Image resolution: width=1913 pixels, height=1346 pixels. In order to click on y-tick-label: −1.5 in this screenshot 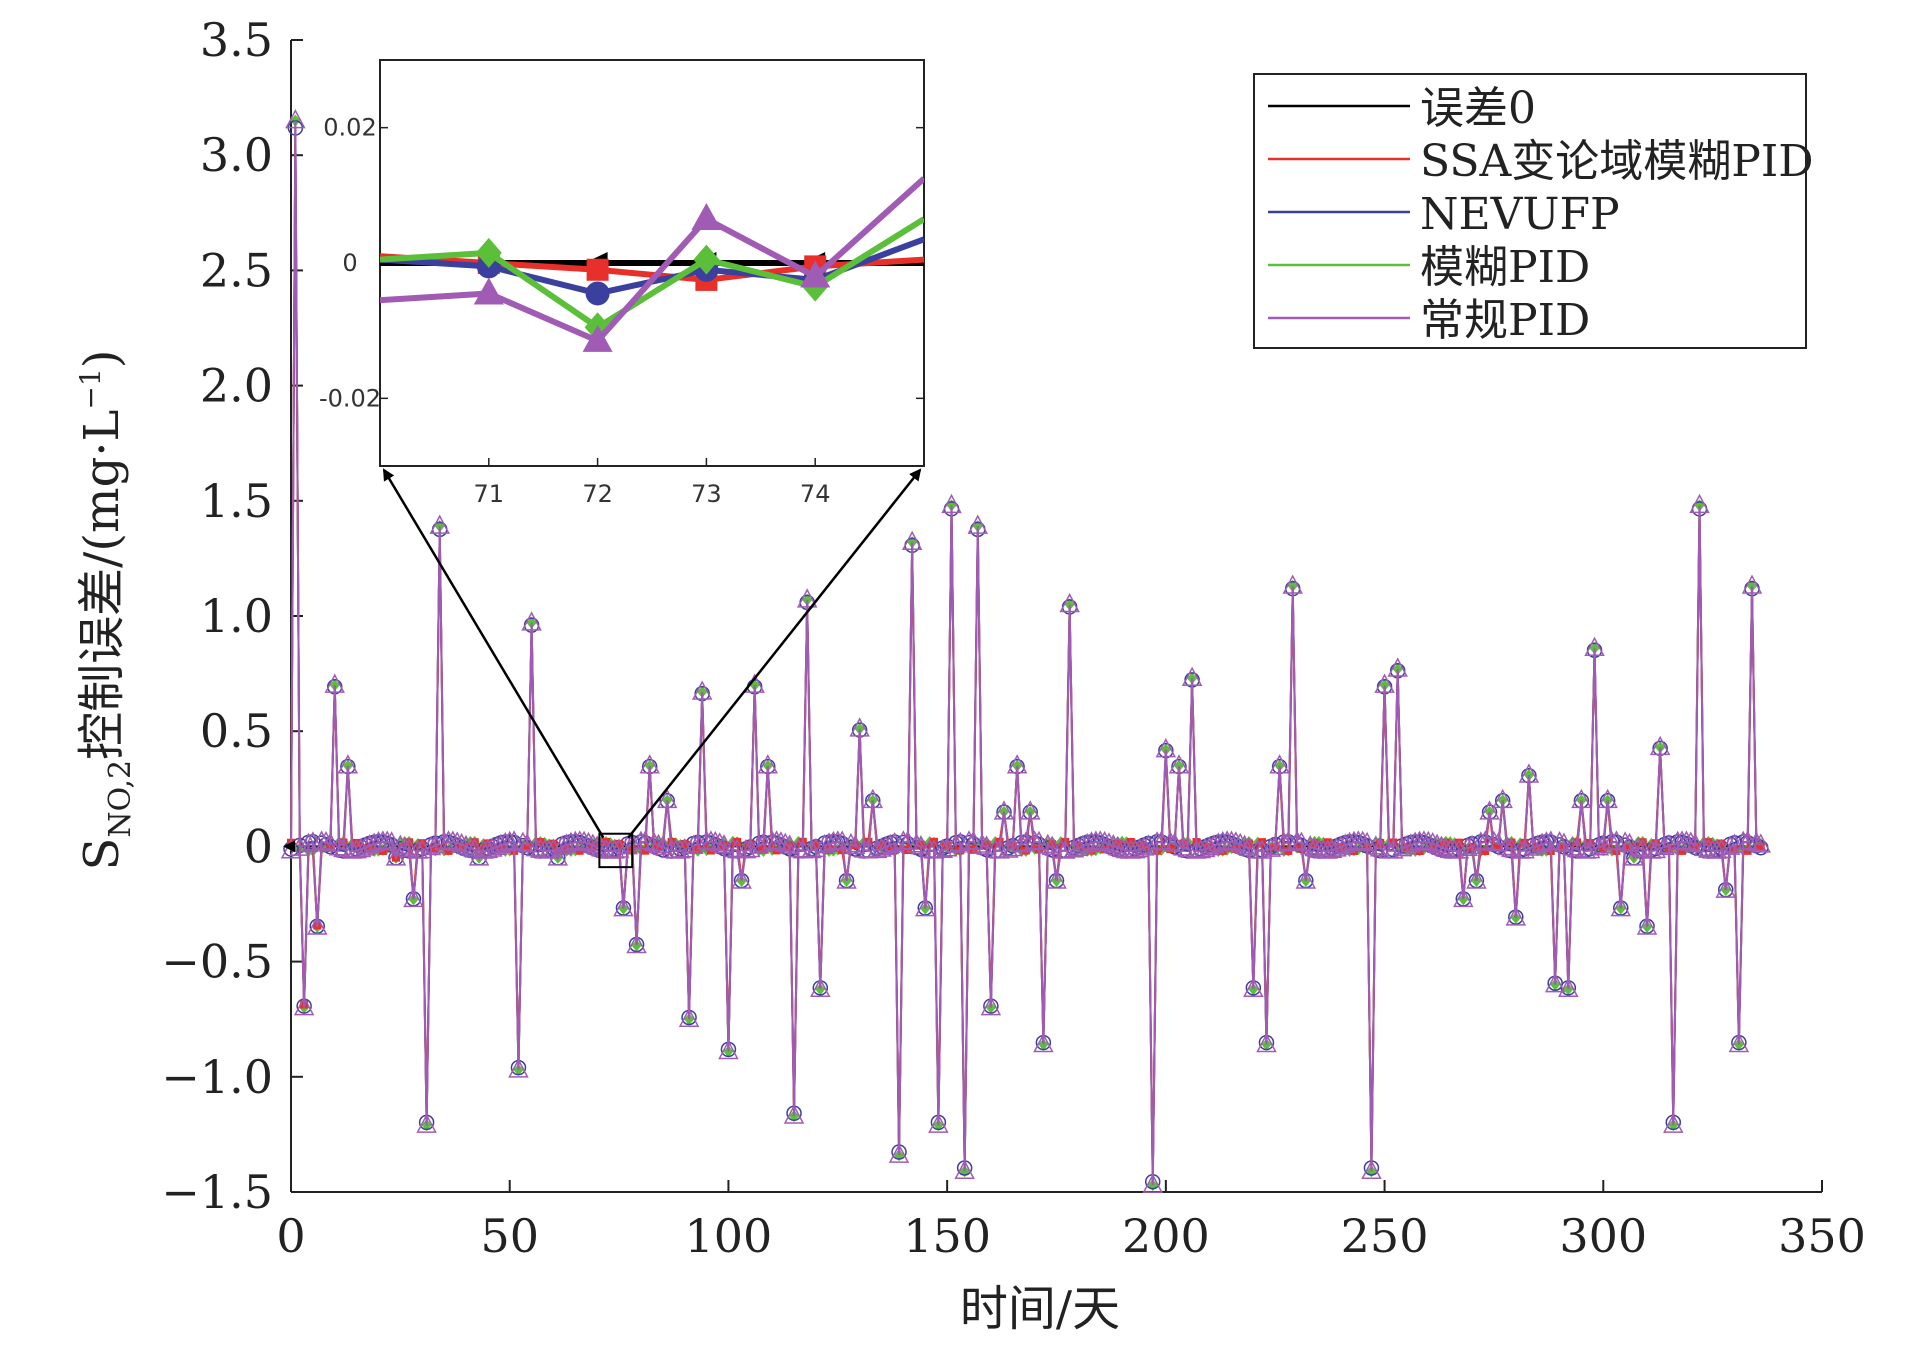, I will do `click(217, 1192)`.